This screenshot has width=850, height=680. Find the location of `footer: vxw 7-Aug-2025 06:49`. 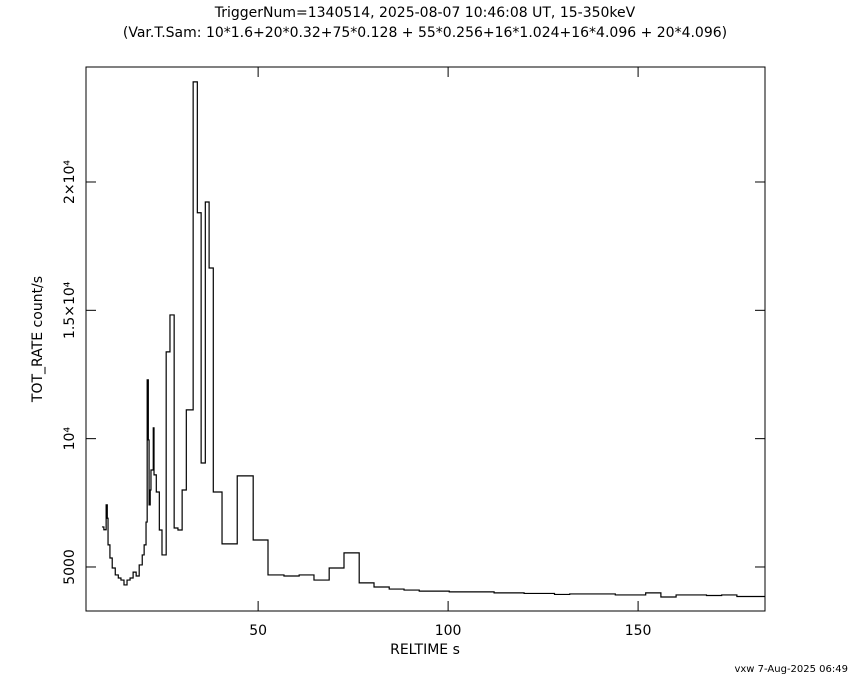

footer: vxw 7-Aug-2025 06:49 is located at coordinates (791, 669).